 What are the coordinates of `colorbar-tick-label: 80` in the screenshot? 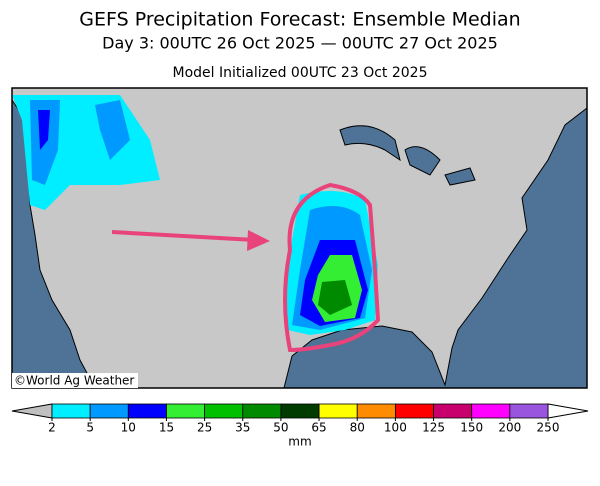 It's located at (357, 428).